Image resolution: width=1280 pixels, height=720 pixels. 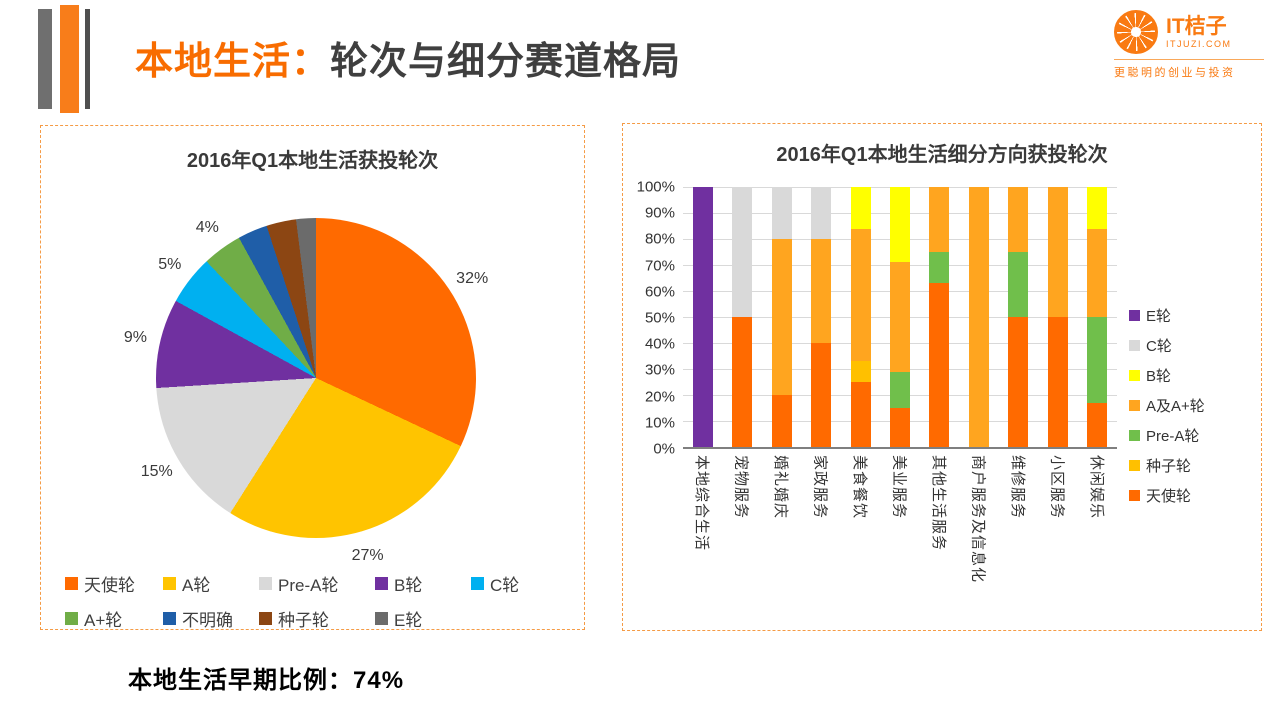 I want to click on deco-bar-orange, so click(x=69, y=59).